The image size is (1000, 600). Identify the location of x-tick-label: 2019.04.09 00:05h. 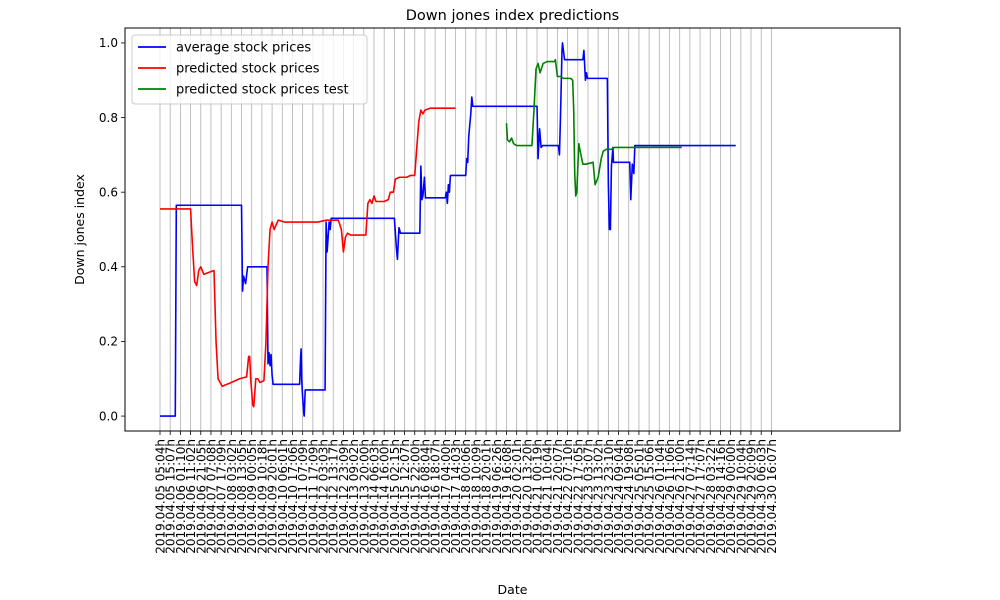
(252, 496).